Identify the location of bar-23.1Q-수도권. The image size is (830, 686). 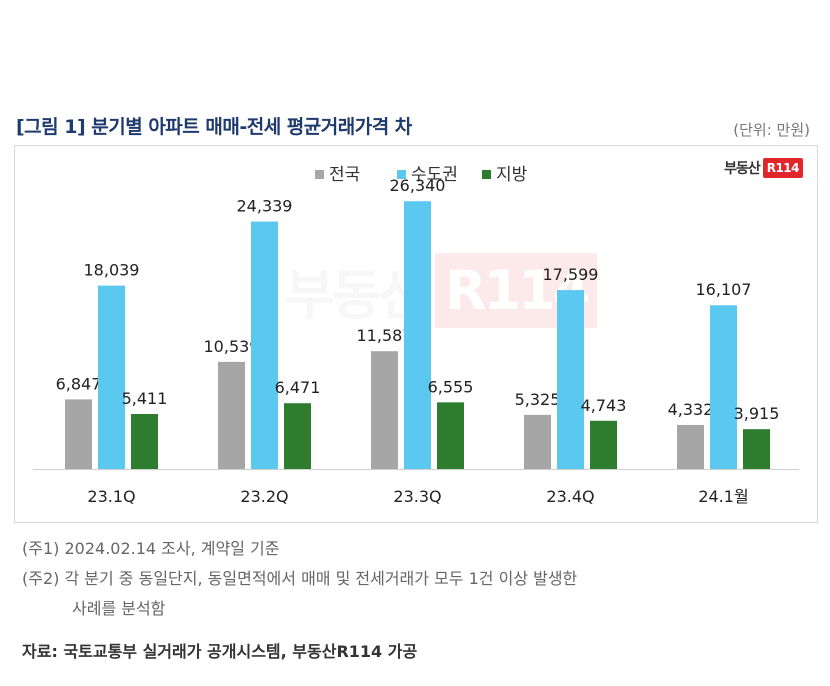
(111, 377).